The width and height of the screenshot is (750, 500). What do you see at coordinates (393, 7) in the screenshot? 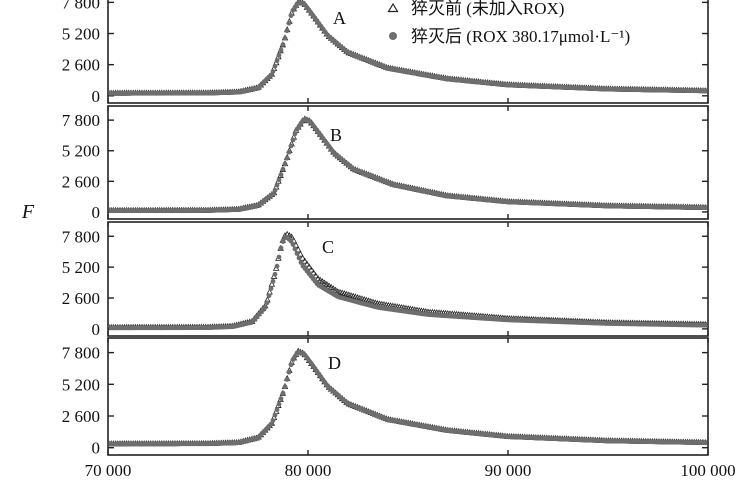
I see `legend-triangle-marker` at bounding box center [393, 7].